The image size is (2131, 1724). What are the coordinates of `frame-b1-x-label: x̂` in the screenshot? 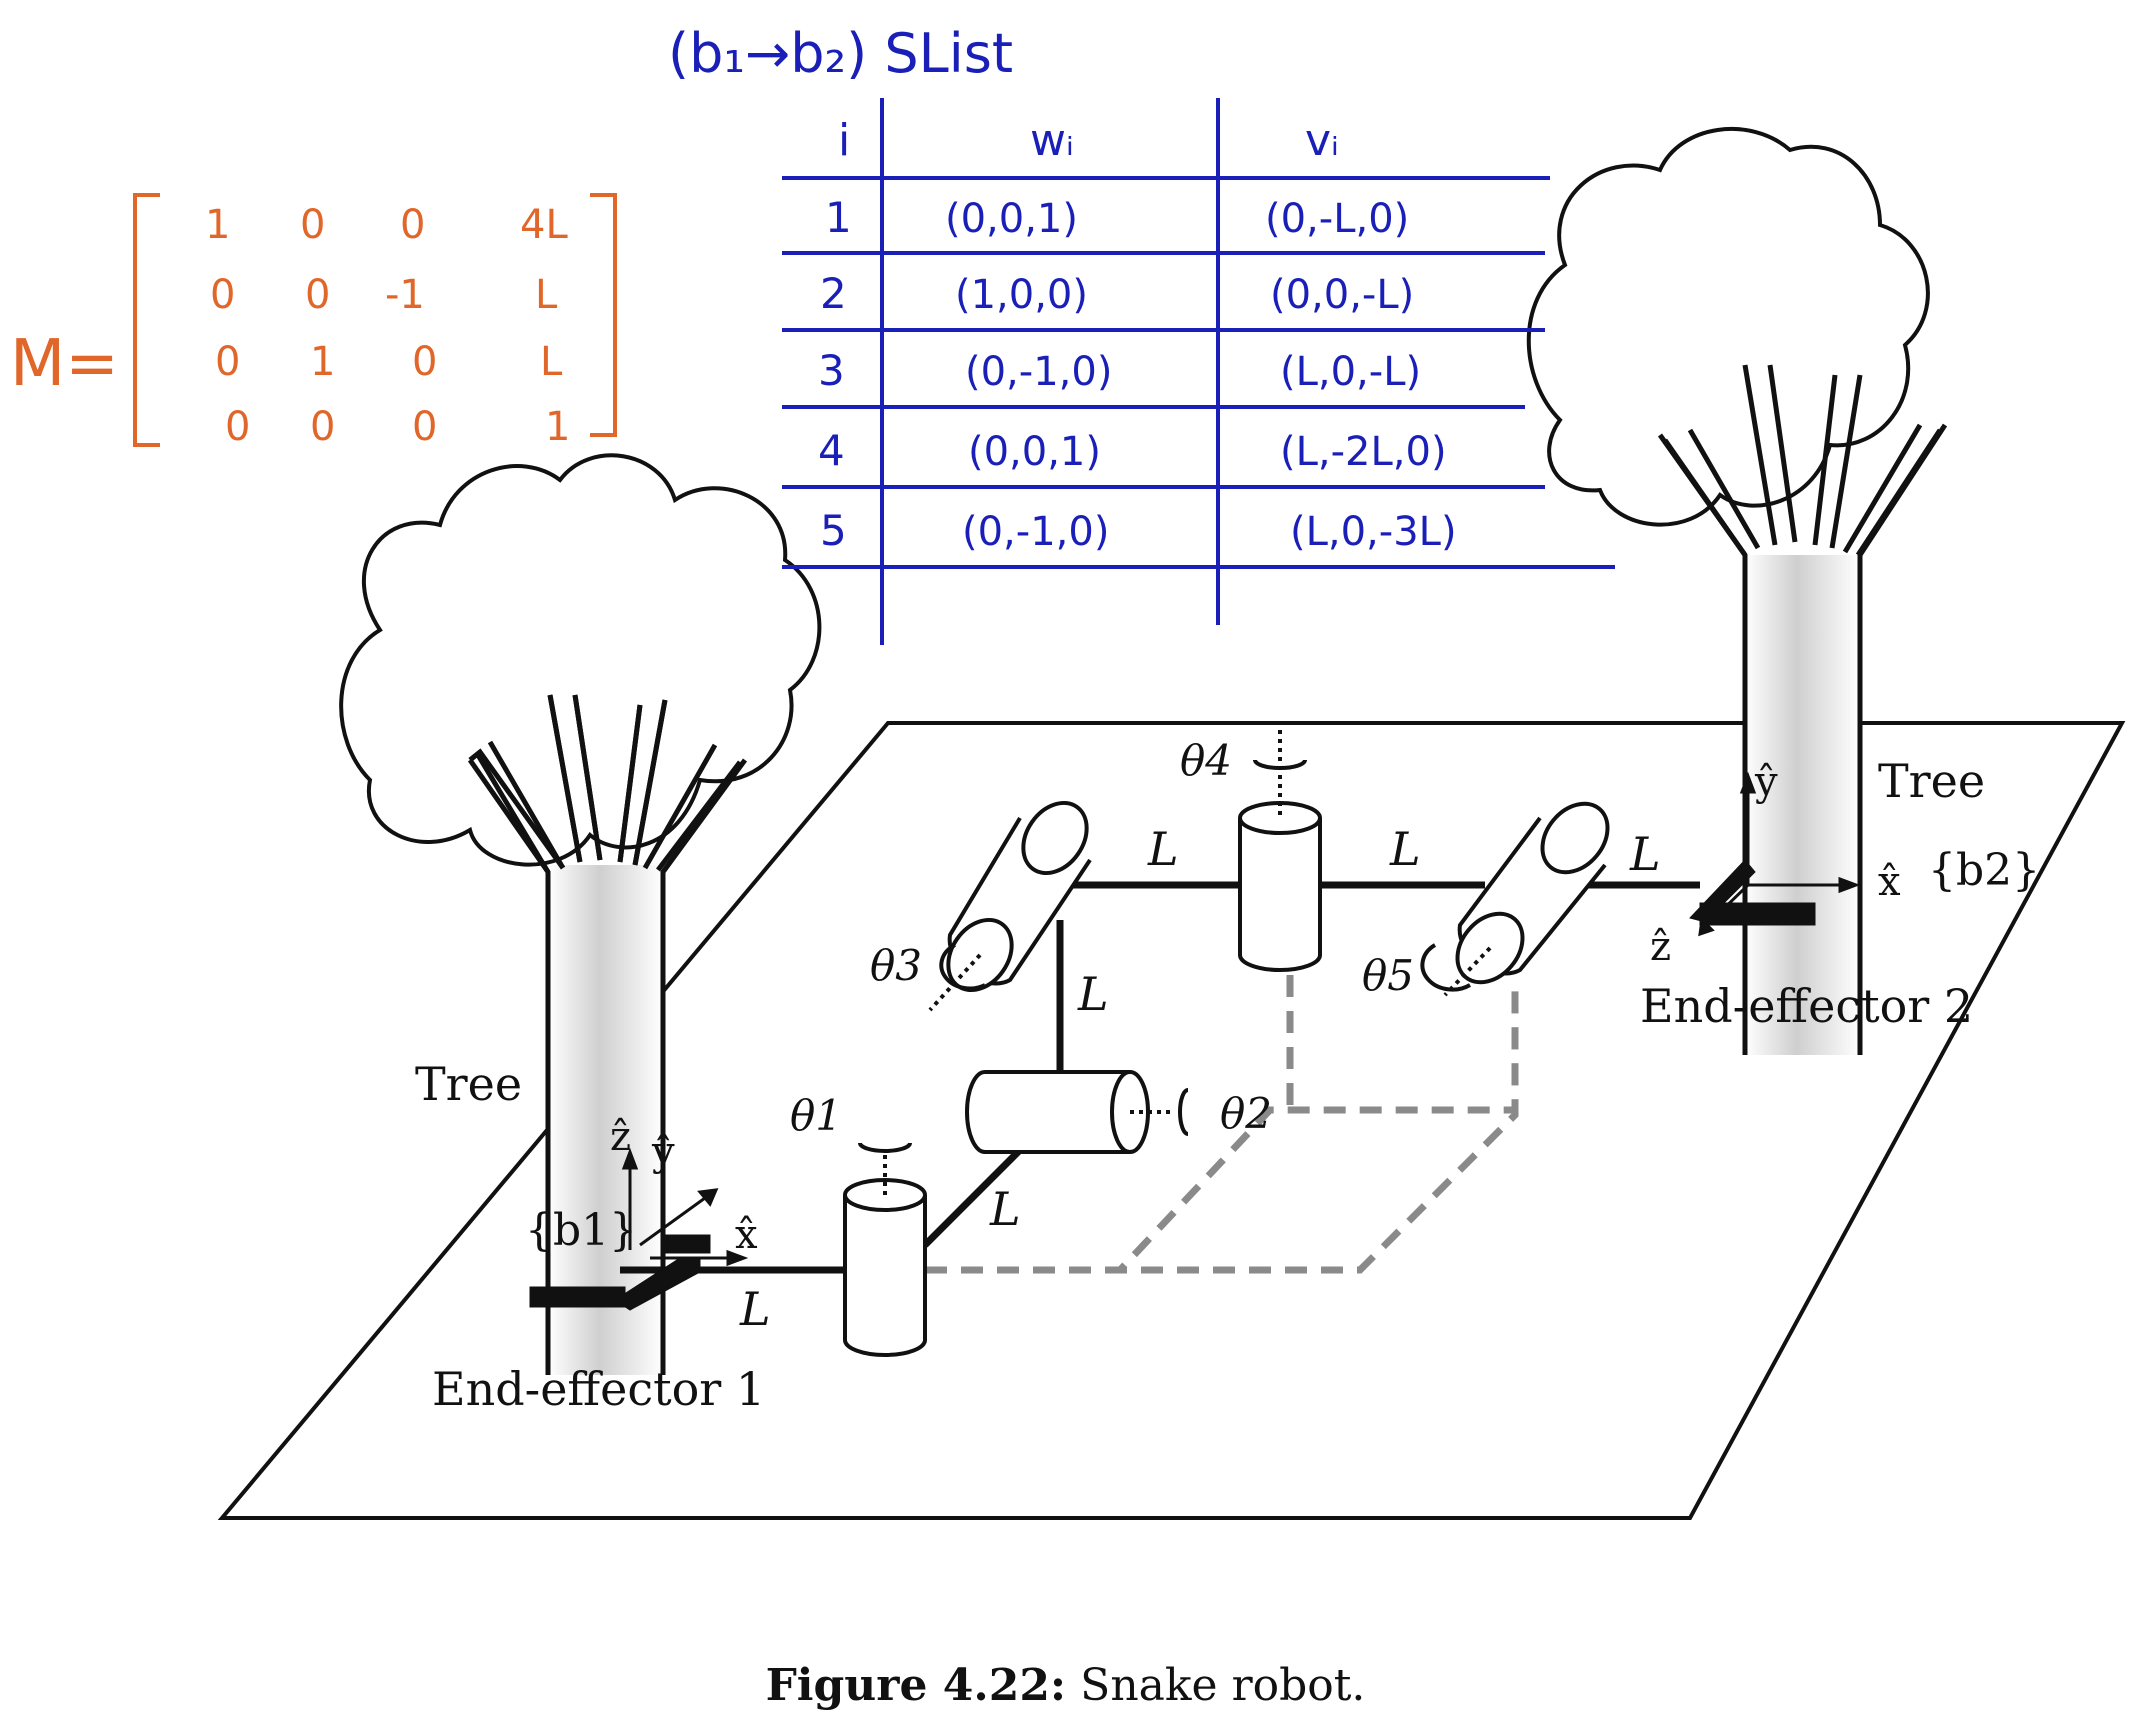 It's located at (746, 1235).